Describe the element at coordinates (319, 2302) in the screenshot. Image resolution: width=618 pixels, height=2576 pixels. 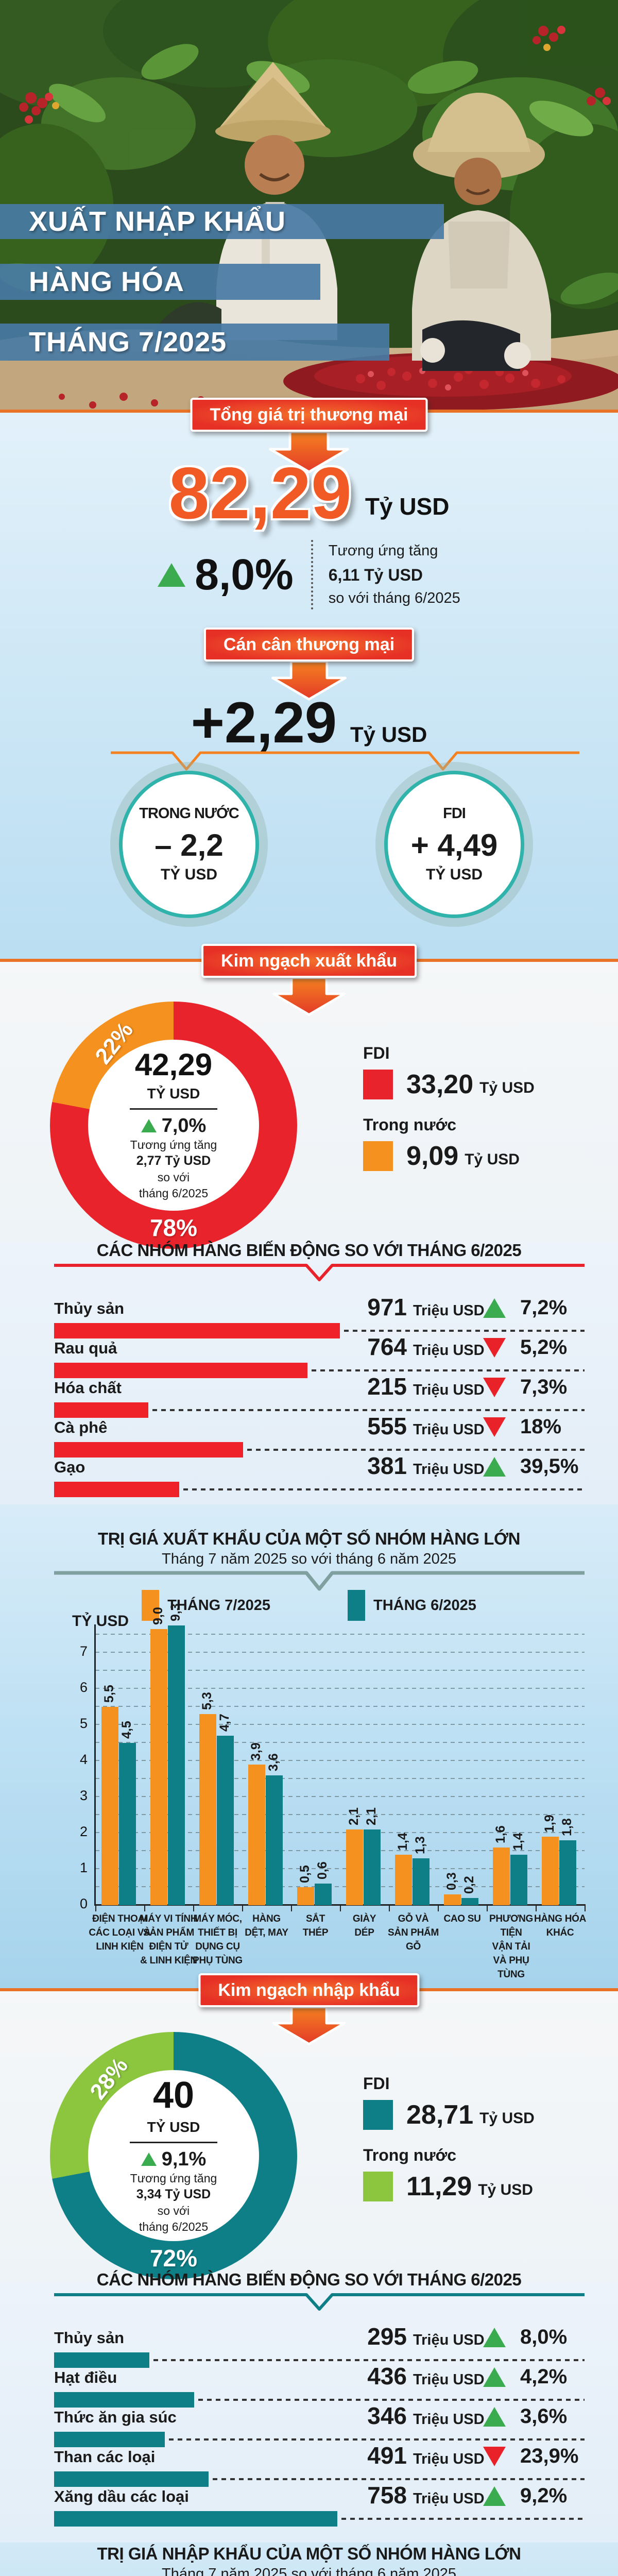
I see `import-movers-bracket` at that location.